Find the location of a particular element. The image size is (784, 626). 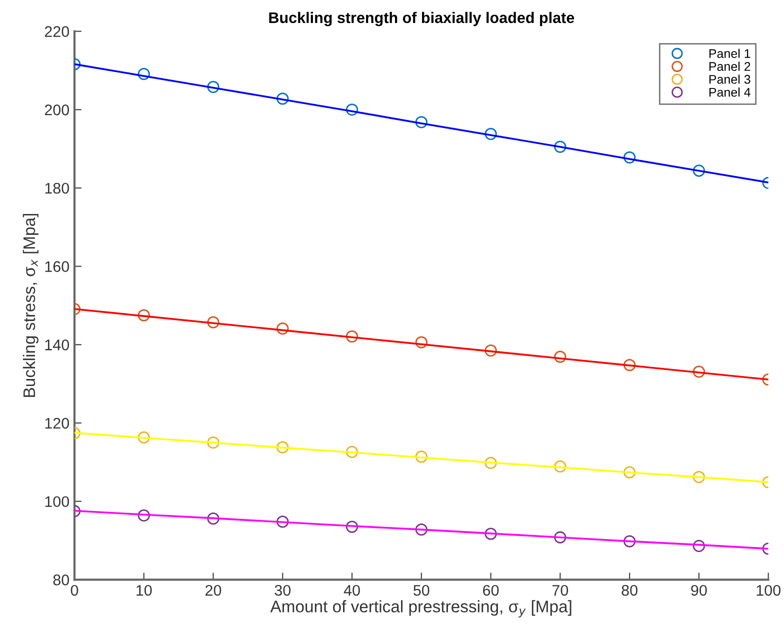

y-tick-label: 80 is located at coordinates (61, 580).